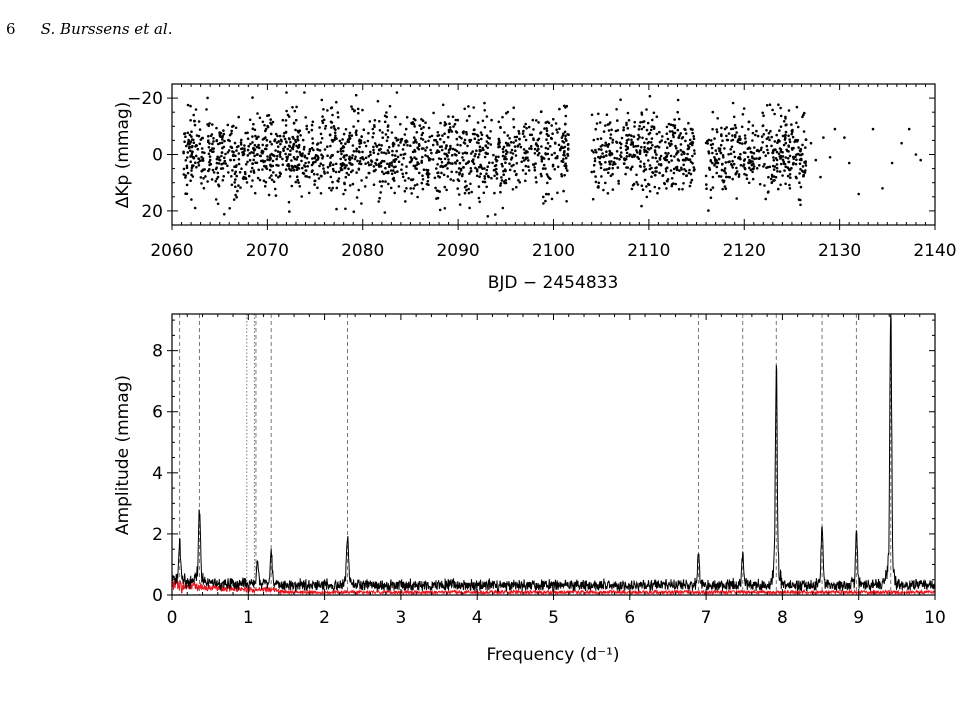  Describe the element at coordinates (553, 618) in the screenshot. I see `periodogram-x-tick-label: 5` at that location.